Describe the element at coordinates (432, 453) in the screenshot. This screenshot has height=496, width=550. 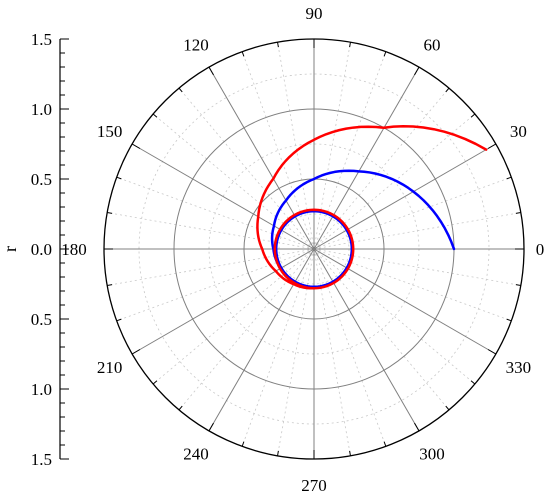
I see `theta-label-300: 300` at that location.